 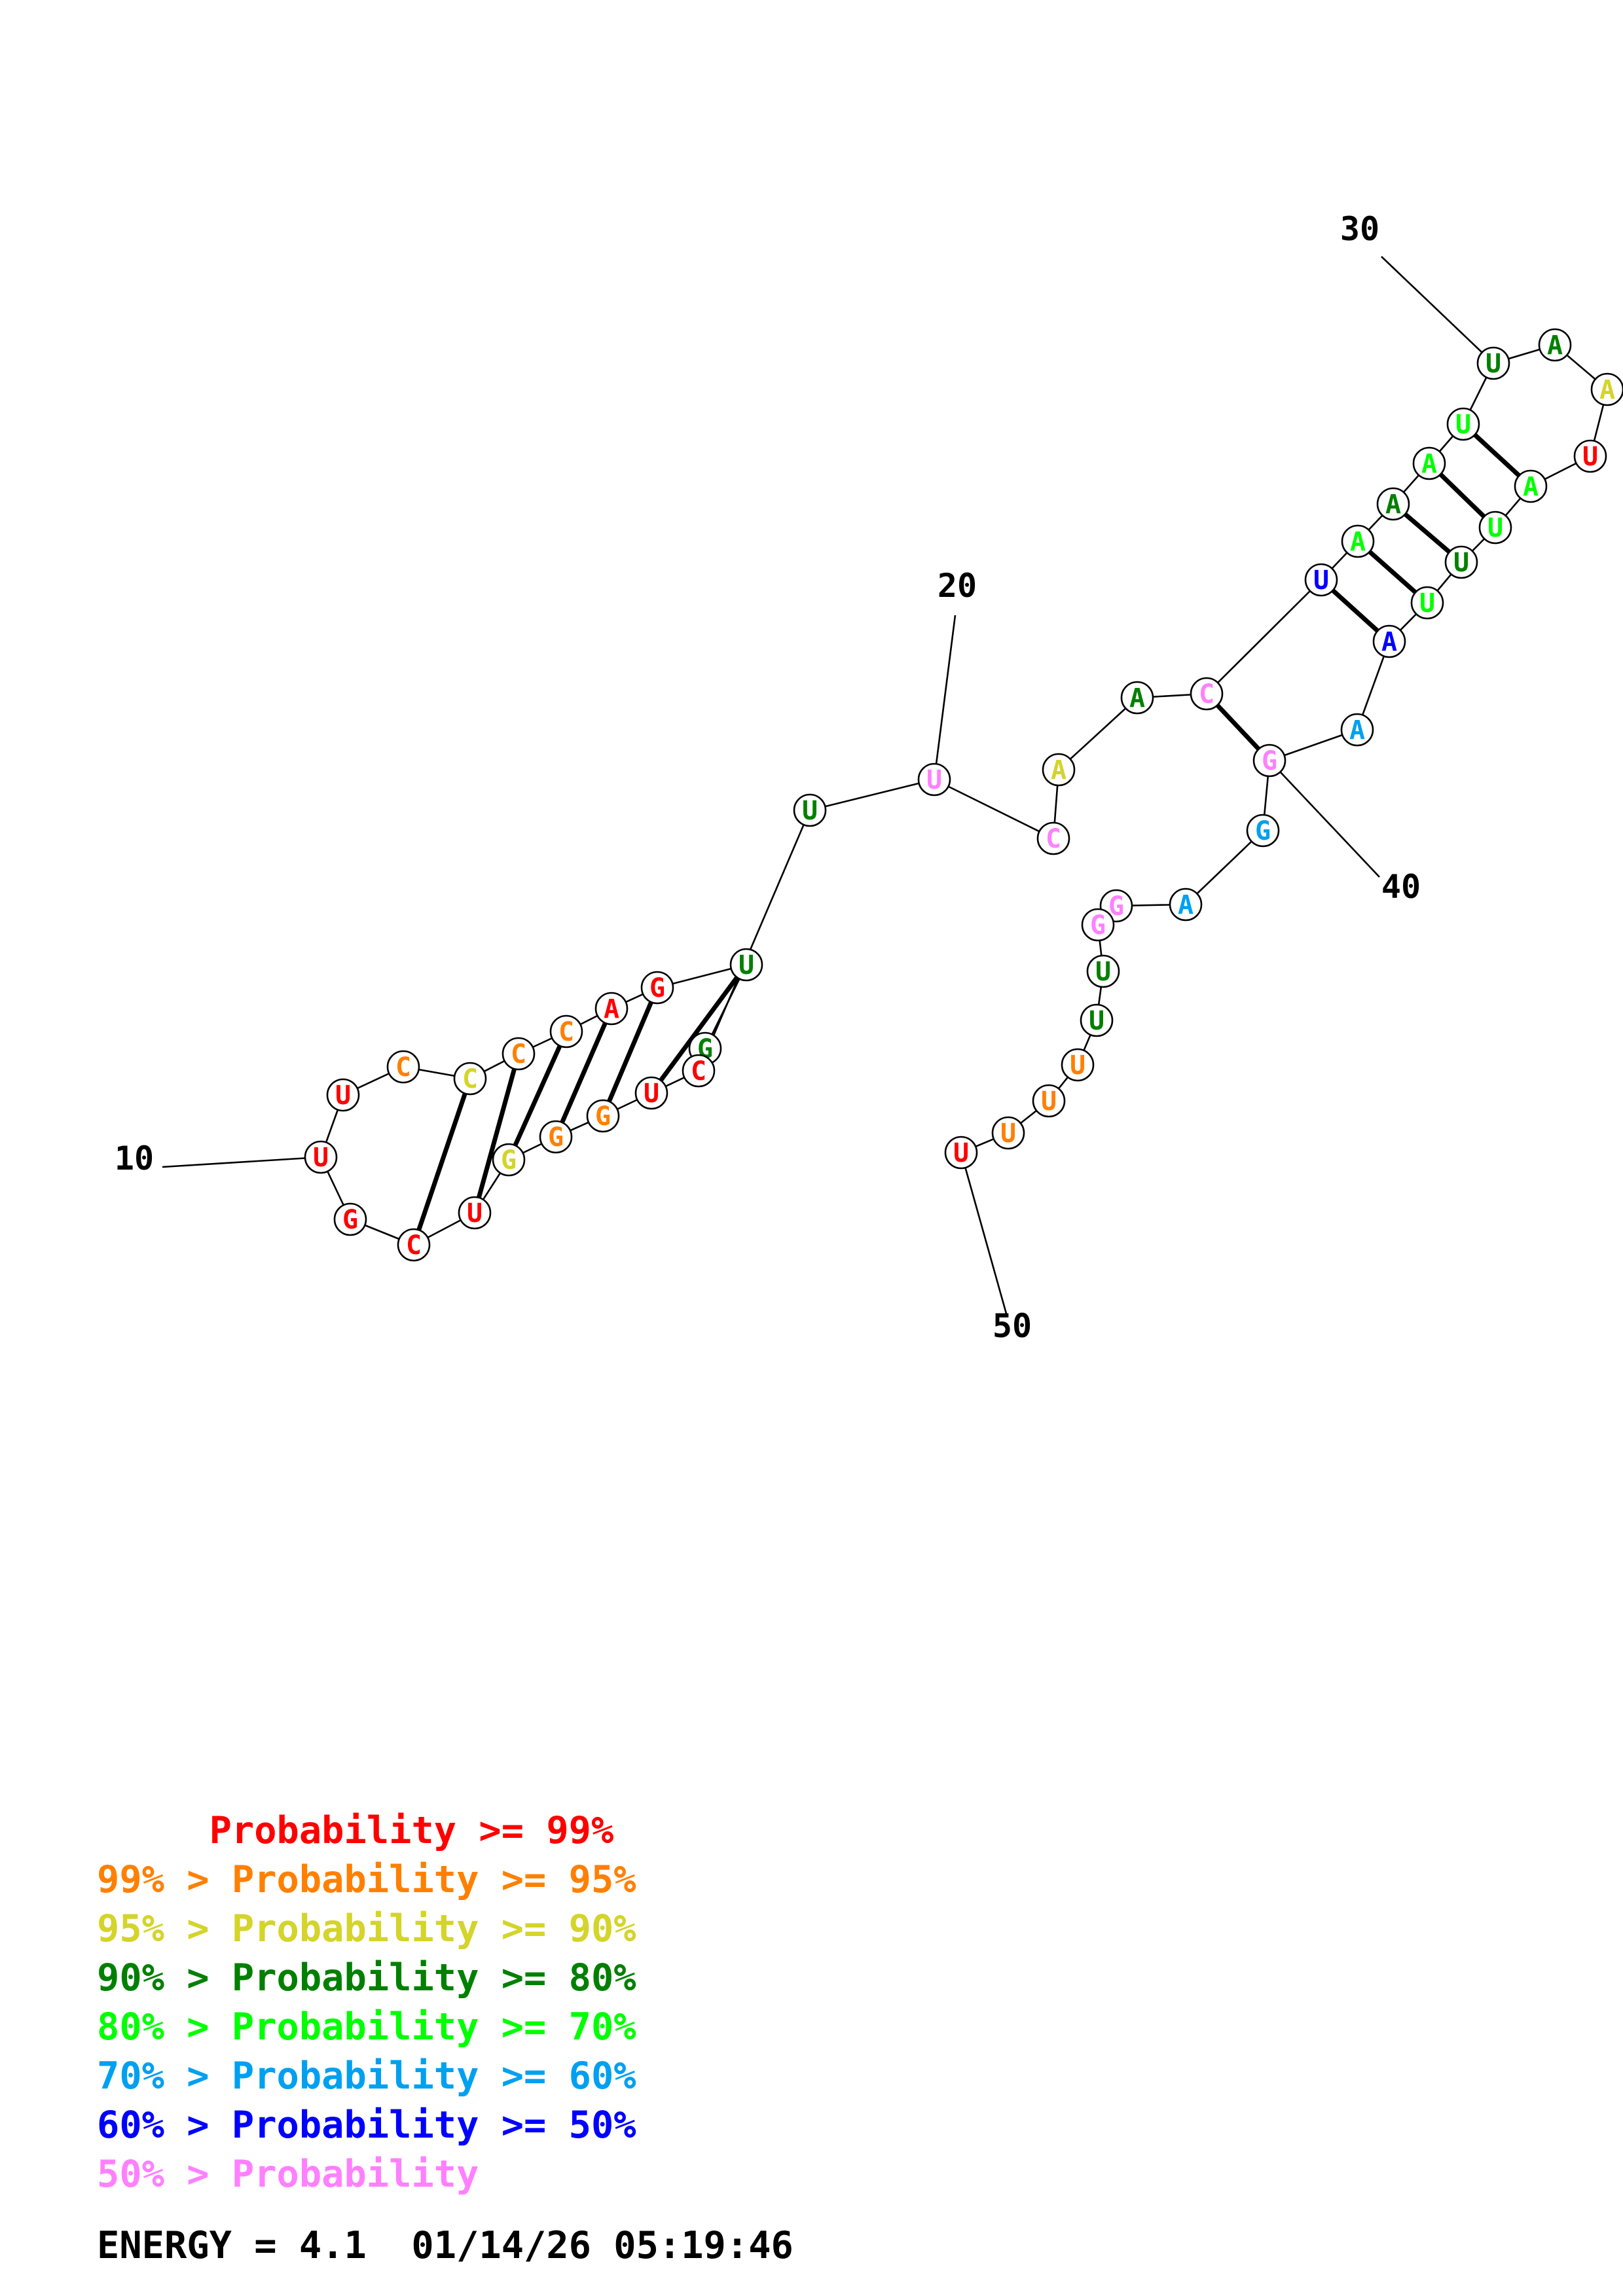 What do you see at coordinates (445, 2245) in the screenshot?
I see `energy-timestamp-line: ENERGY = 4.1 01/14/26 05:19:46` at bounding box center [445, 2245].